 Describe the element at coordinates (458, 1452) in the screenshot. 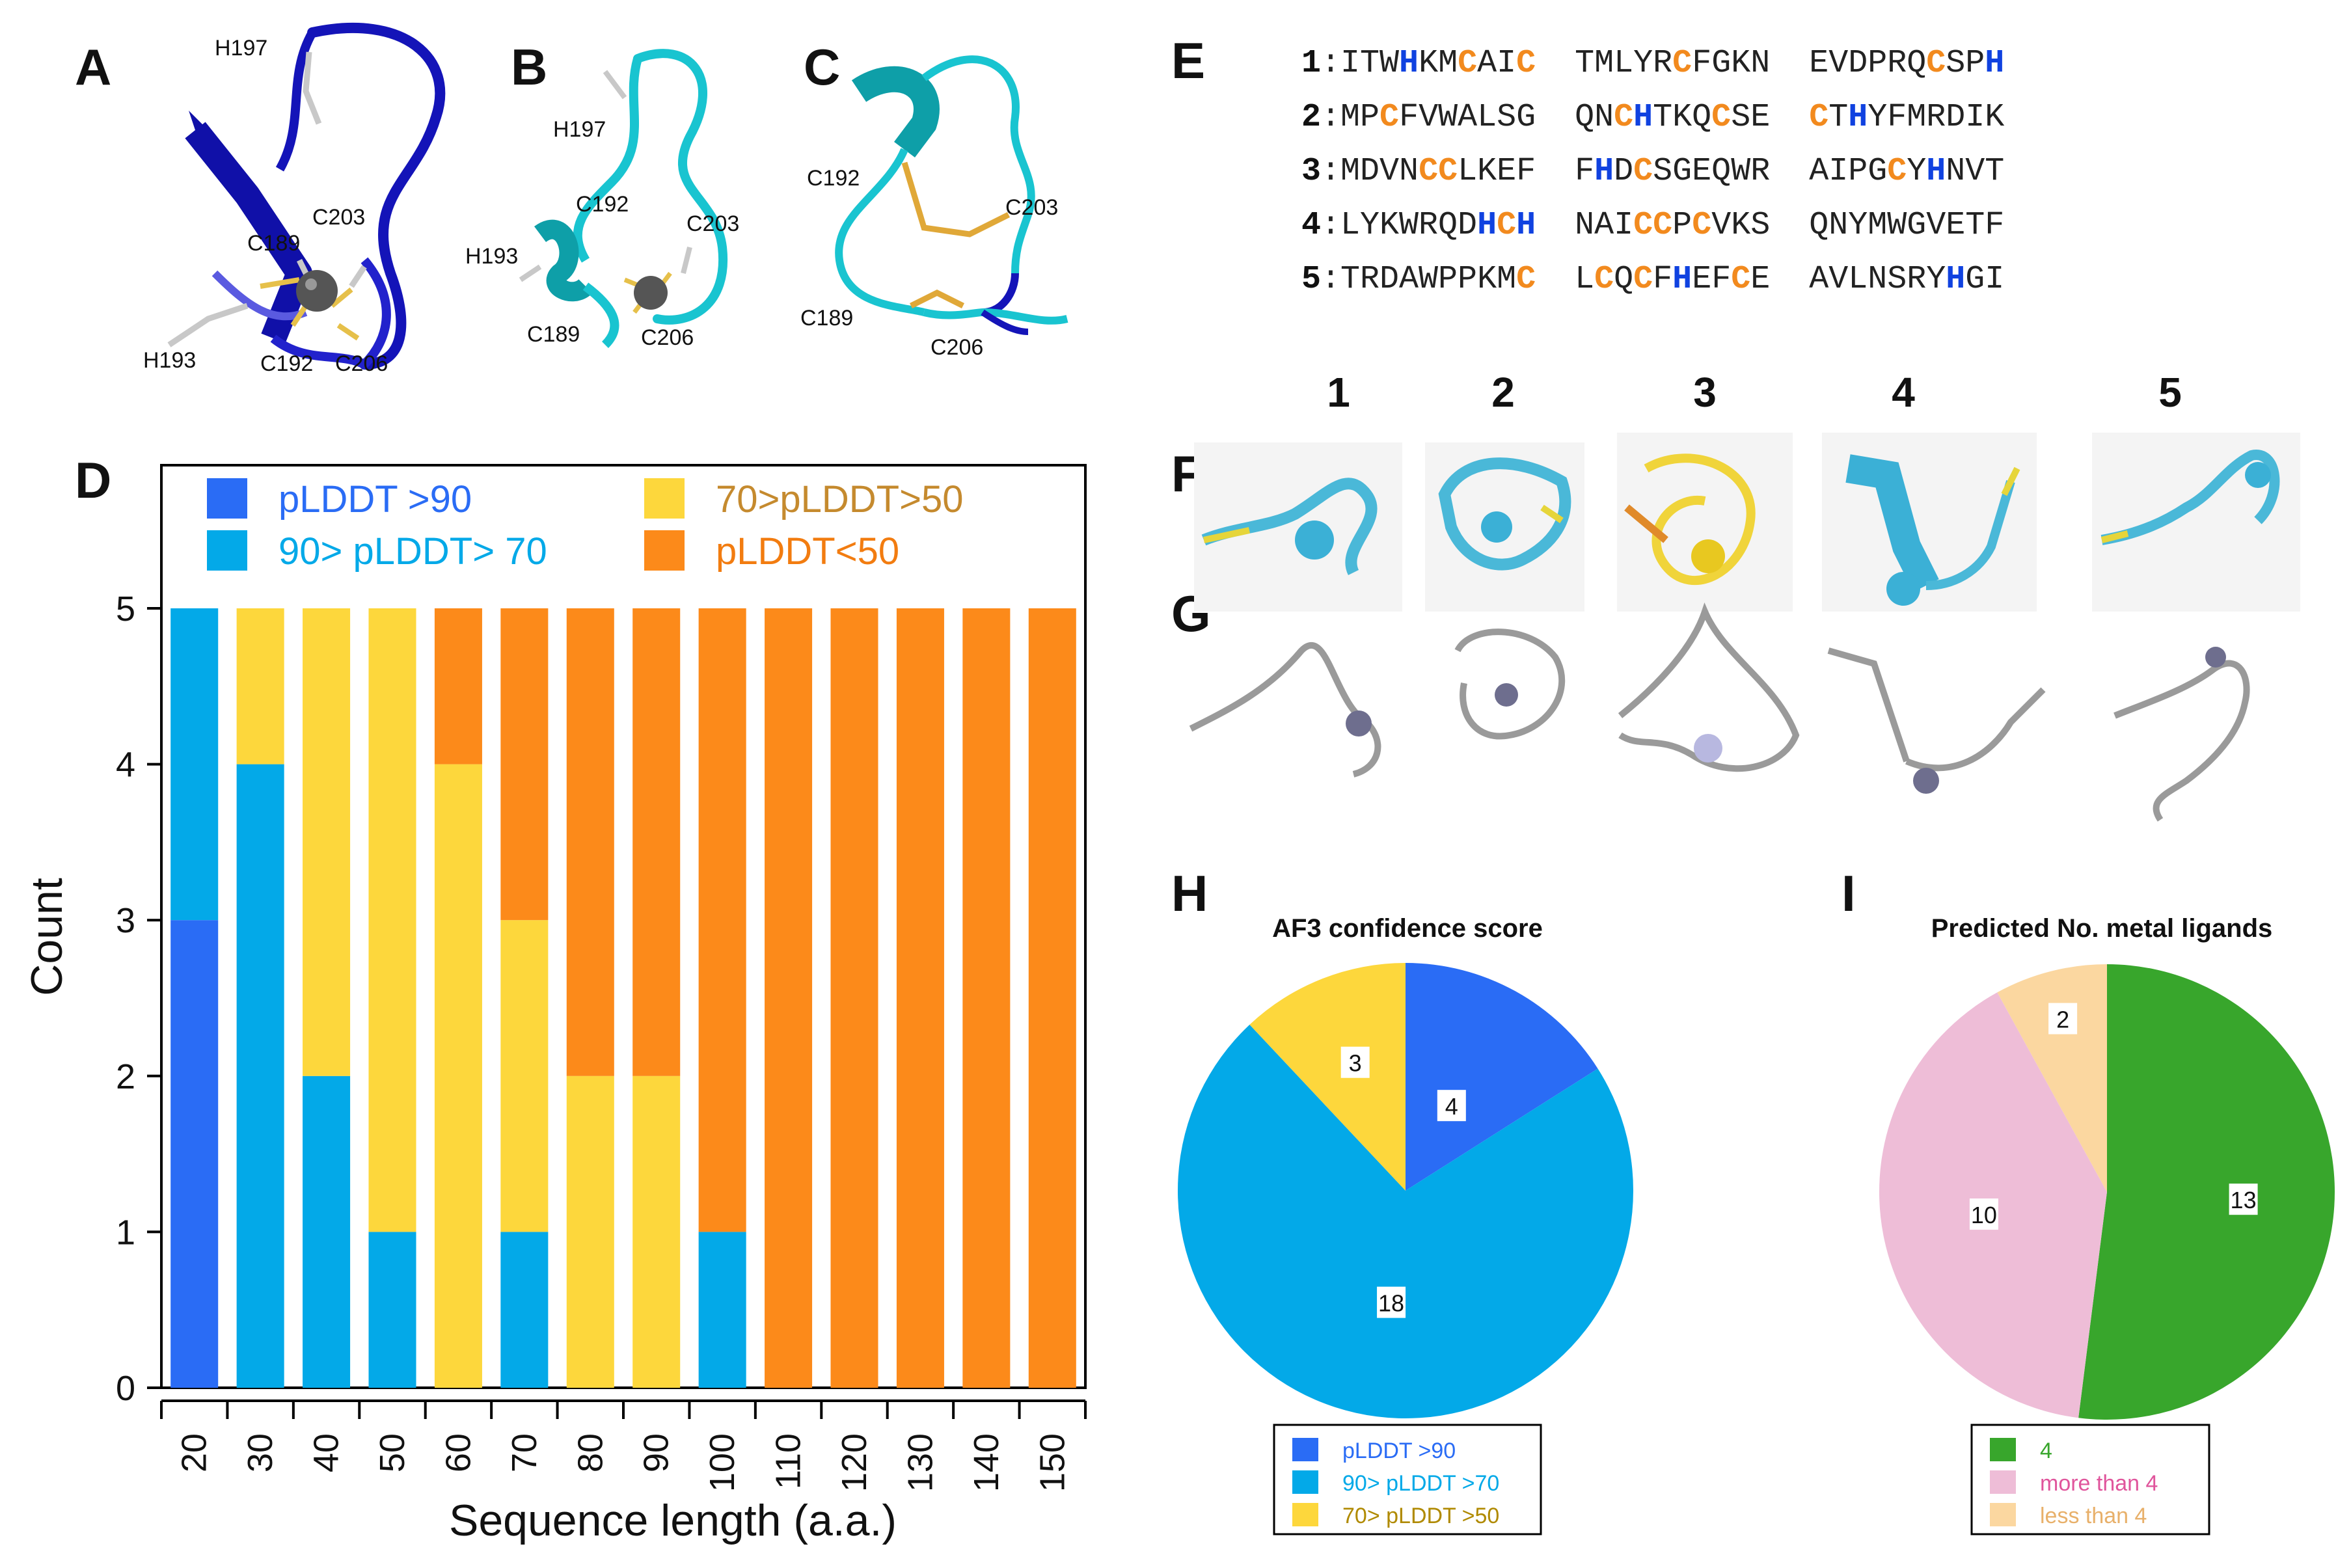

I see `x-tick-label: 60` at that location.